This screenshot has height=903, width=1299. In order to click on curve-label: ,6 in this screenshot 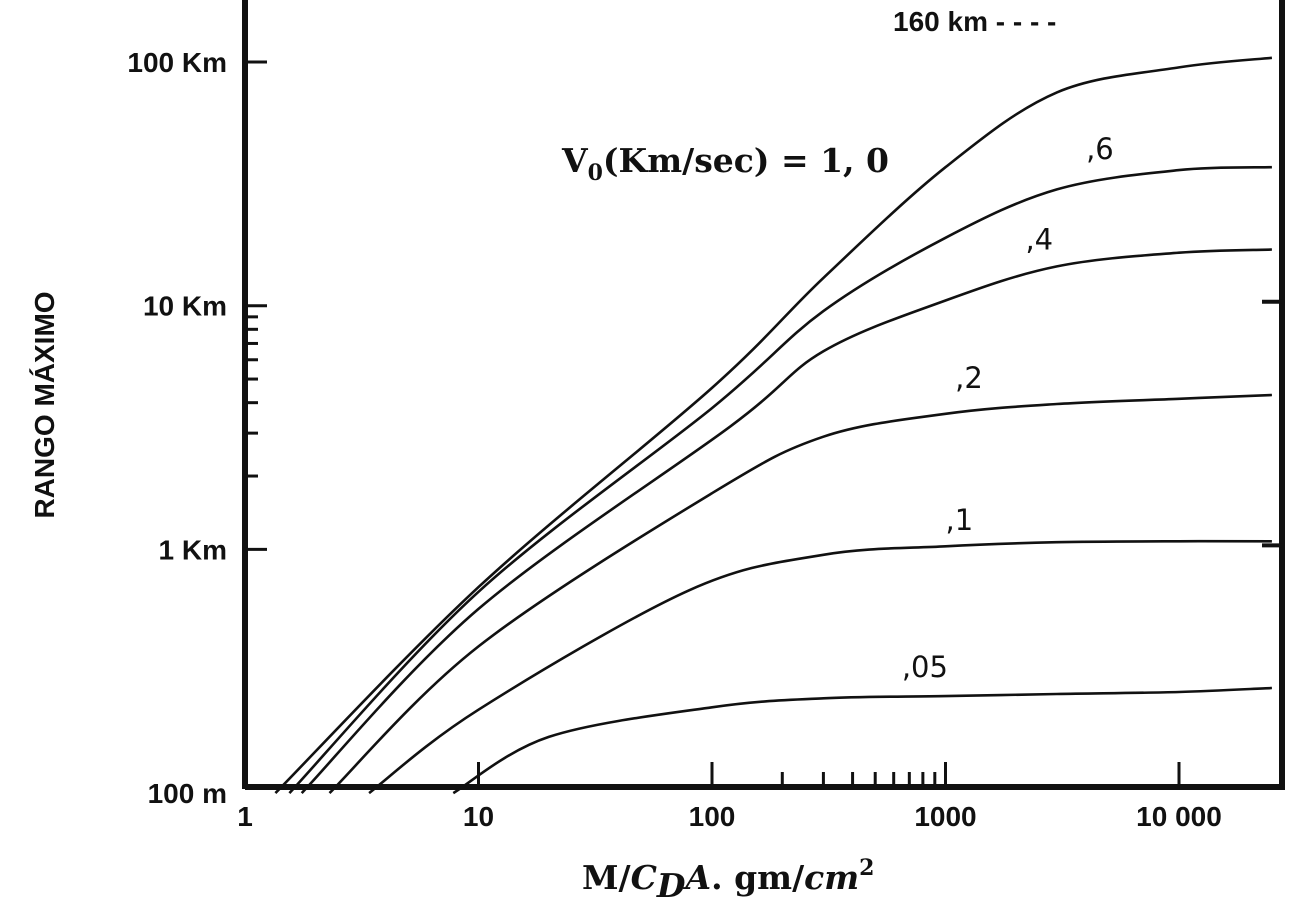, I will do `click(1100, 149)`.